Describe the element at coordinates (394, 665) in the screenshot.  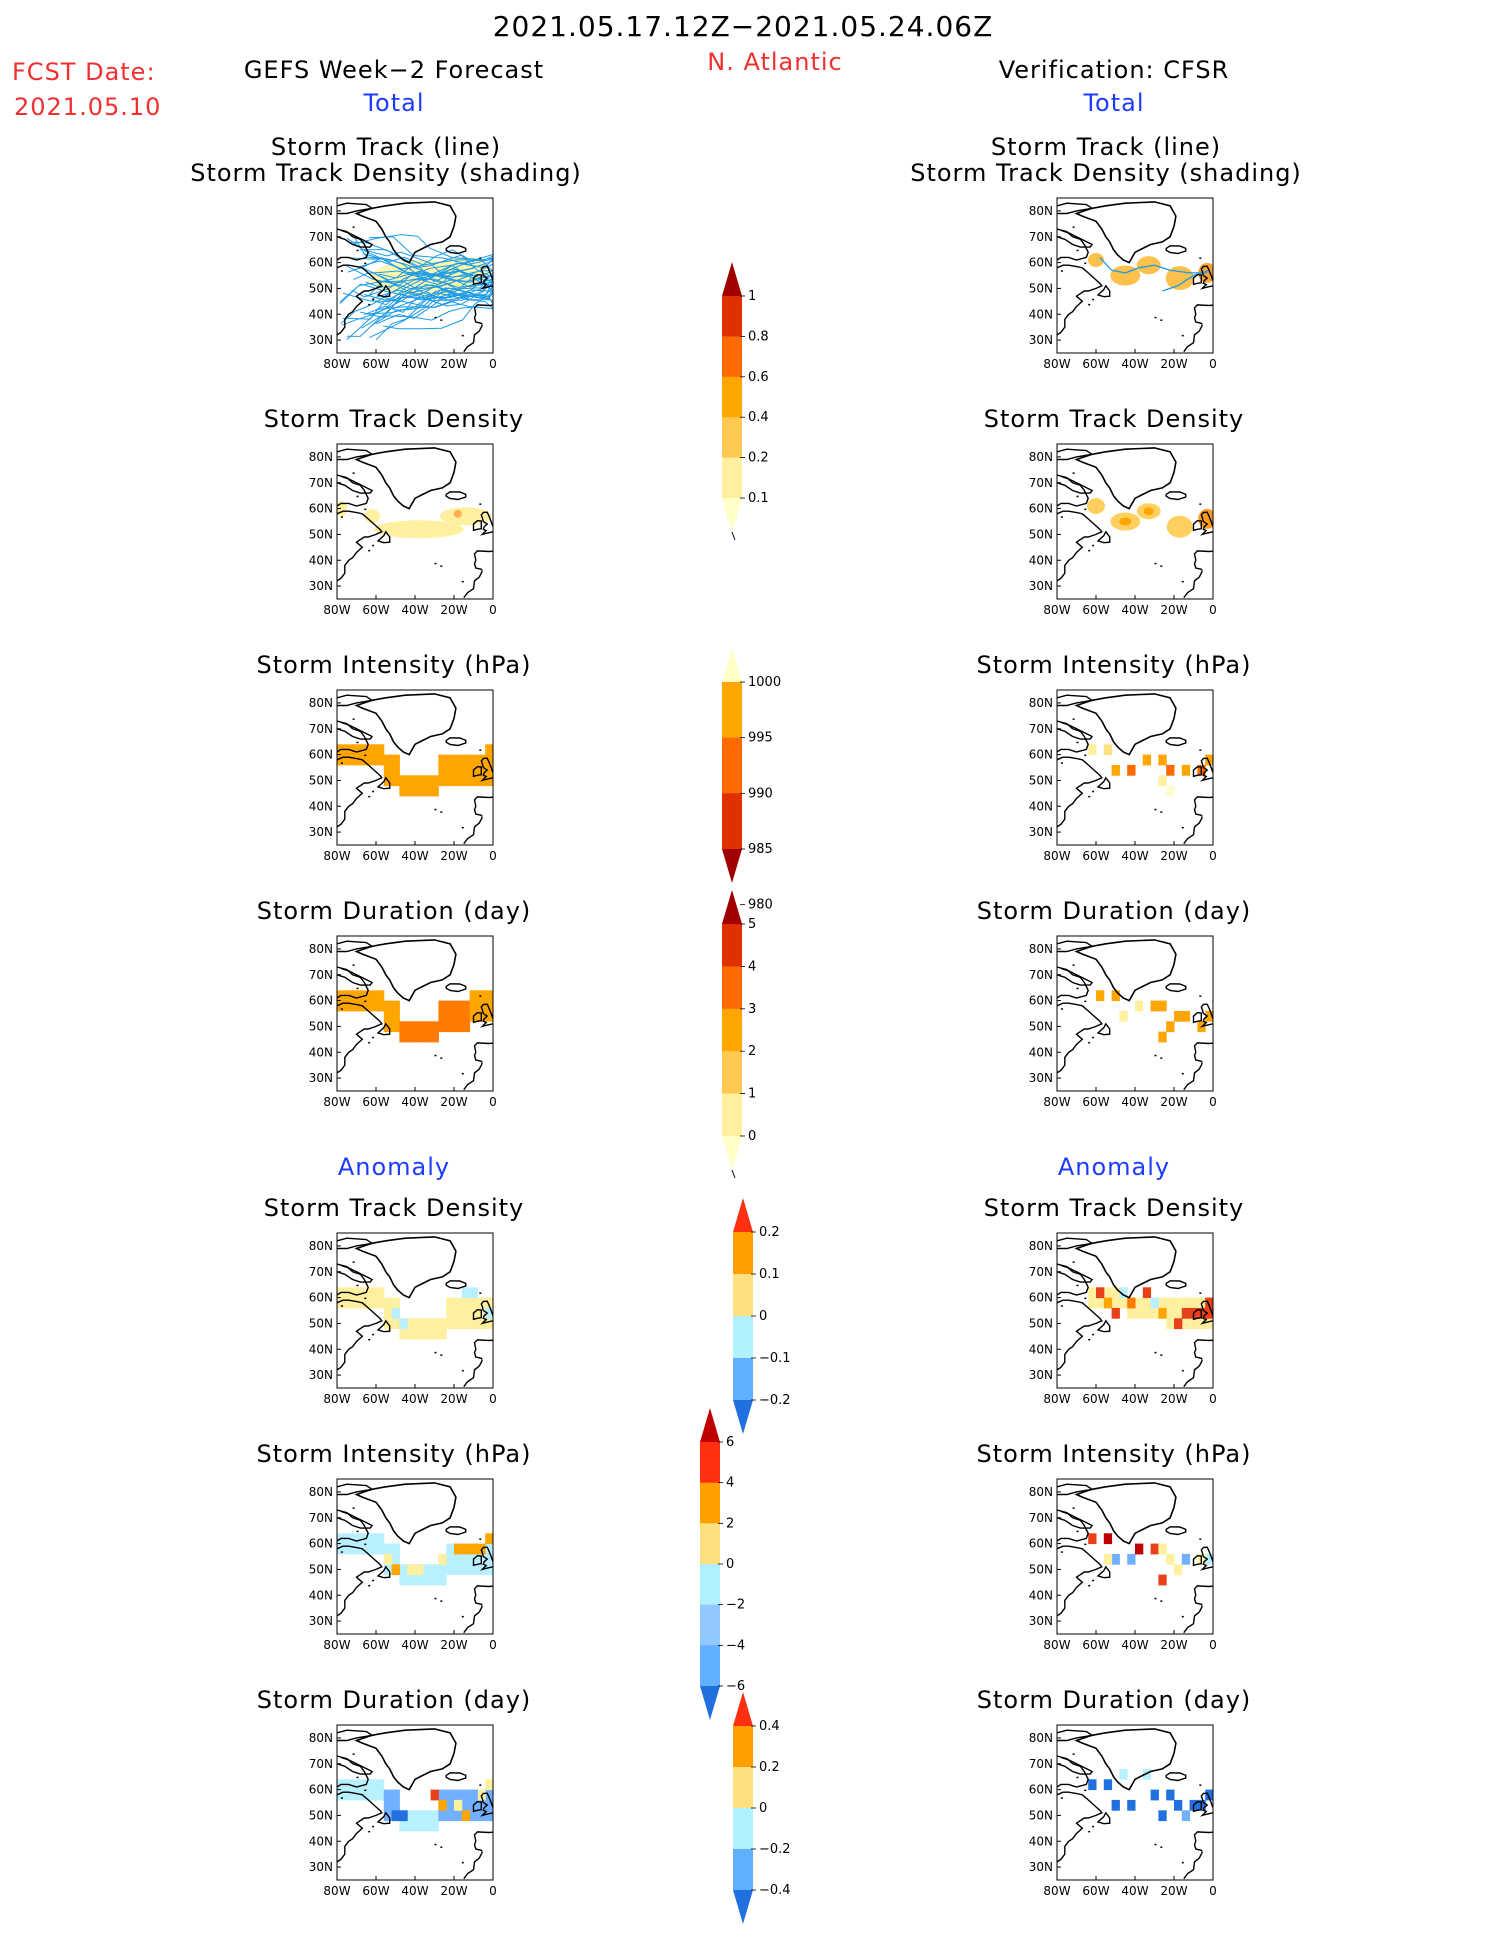
I see `intensity-title-left: Storm Intensity (hPa)` at that location.